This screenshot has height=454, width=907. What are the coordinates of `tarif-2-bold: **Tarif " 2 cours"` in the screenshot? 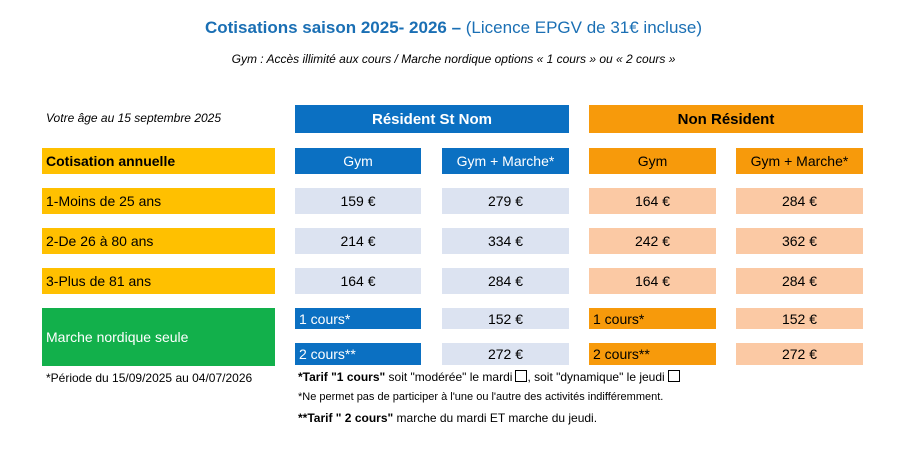 It's located at (346, 418).